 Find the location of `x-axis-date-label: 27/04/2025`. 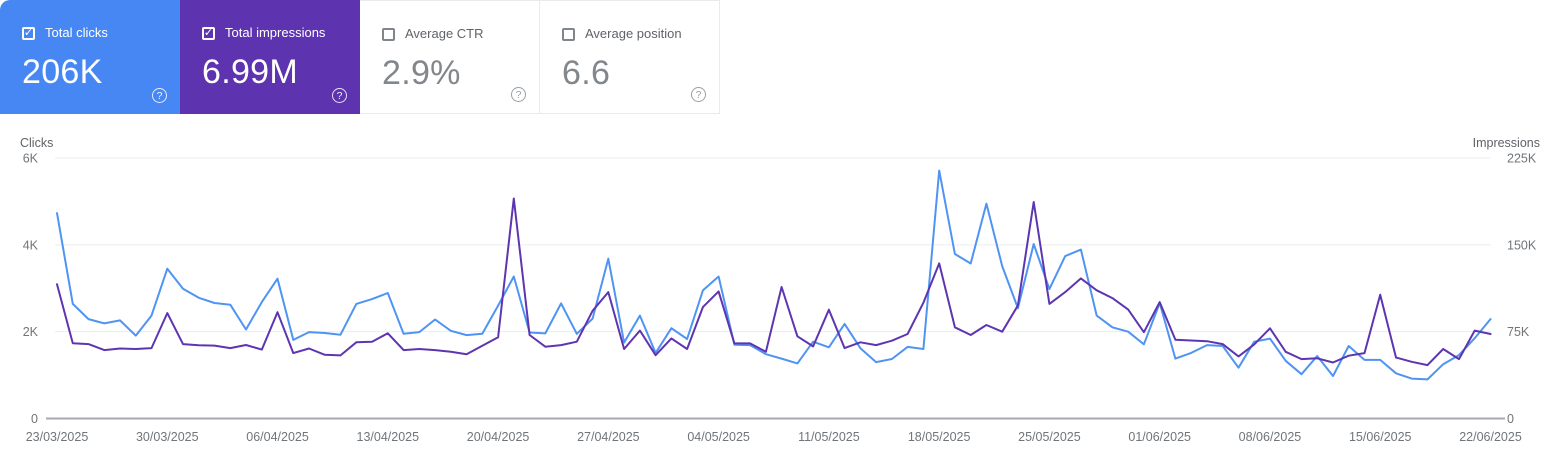

x-axis-date-label: 27/04/2025 is located at coordinates (608, 437).